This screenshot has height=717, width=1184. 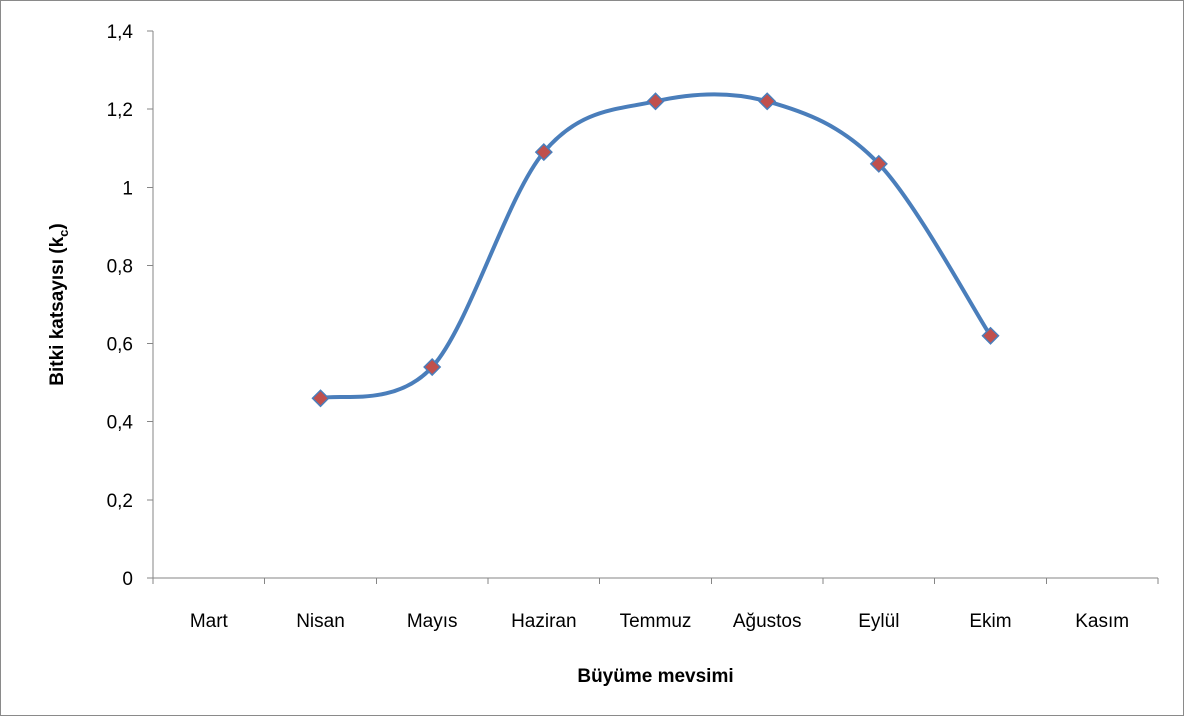 What do you see at coordinates (120, 423) in the screenshot?
I see `y-tick-label: 0,4` at bounding box center [120, 423].